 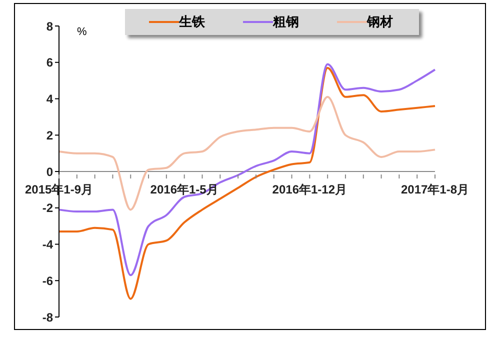 I want to click on x-tick-label: 2016年1-12月, so click(x=310, y=189).